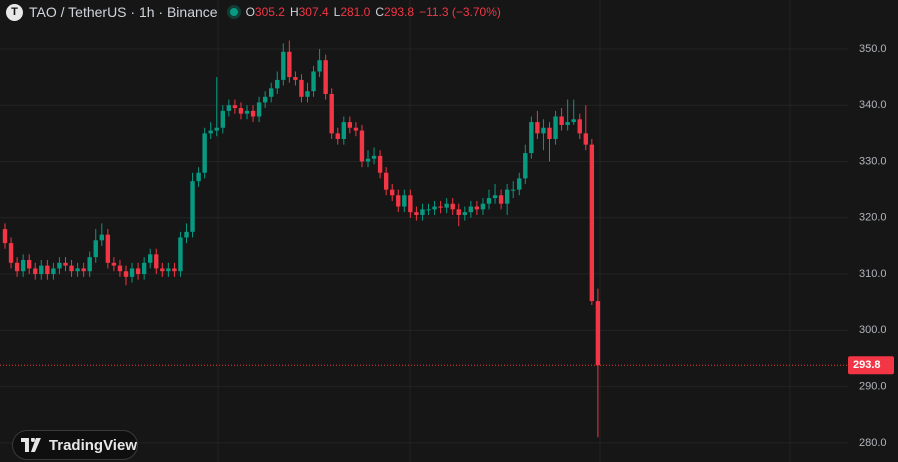 The image size is (898, 462). What do you see at coordinates (92, 445) in the screenshot?
I see `watermark-text: TradingView` at bounding box center [92, 445].